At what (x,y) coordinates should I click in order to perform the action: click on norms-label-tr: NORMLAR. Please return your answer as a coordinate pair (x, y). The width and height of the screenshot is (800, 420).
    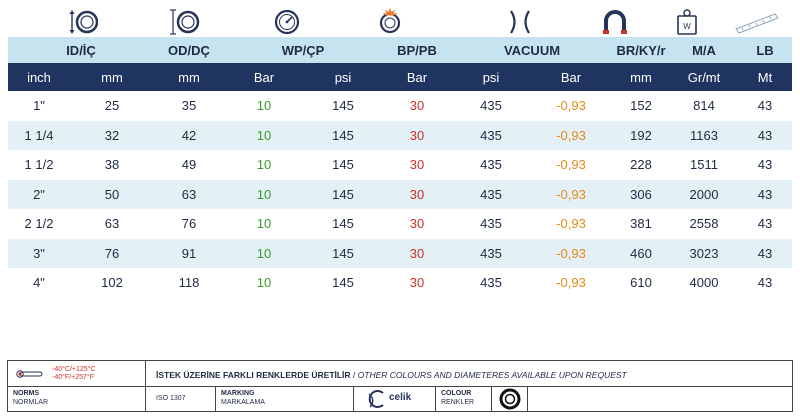
    Looking at the image, I should click on (31, 402).